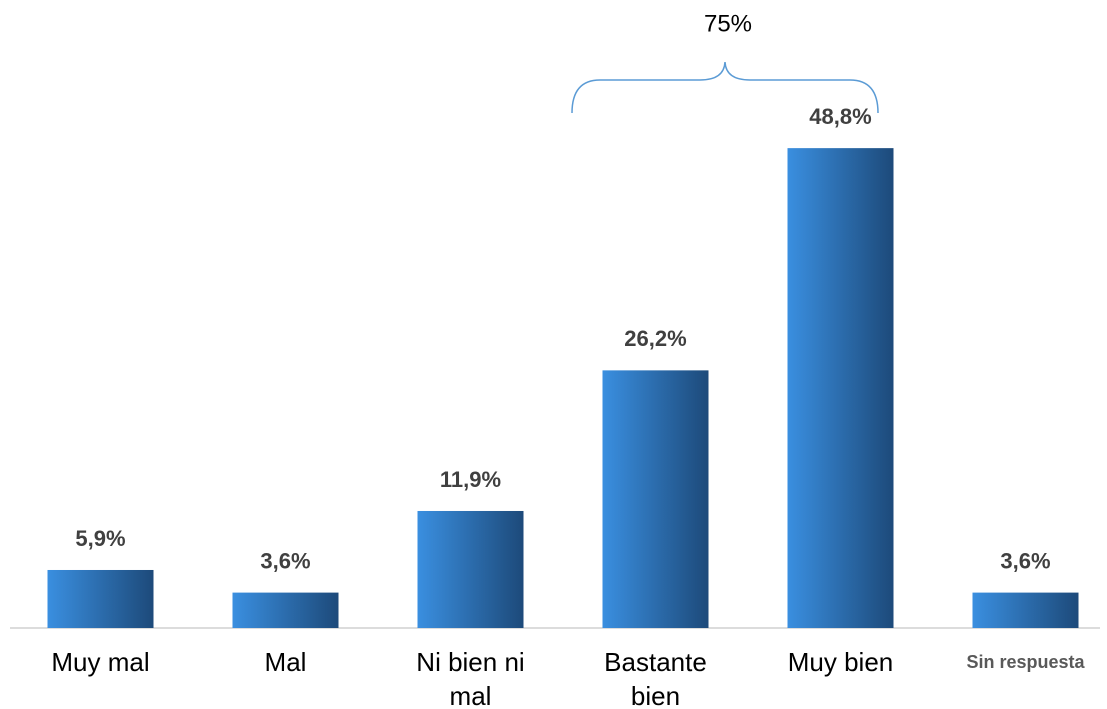  I want to click on bracket, so click(725, 87).